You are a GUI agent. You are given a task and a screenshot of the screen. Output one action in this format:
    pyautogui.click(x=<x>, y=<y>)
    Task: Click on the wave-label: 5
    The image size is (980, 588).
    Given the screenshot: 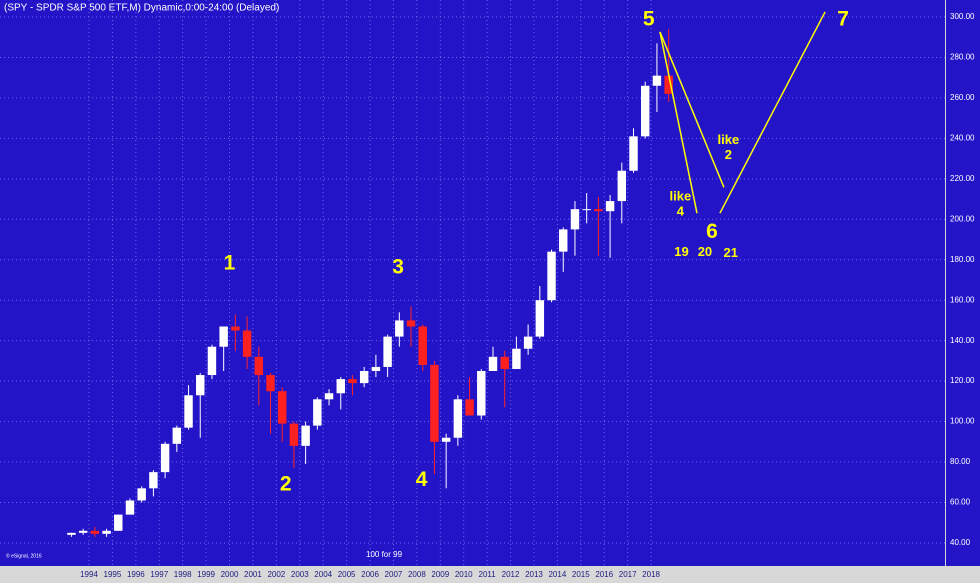 What is the action you would take?
    pyautogui.click(x=649, y=19)
    